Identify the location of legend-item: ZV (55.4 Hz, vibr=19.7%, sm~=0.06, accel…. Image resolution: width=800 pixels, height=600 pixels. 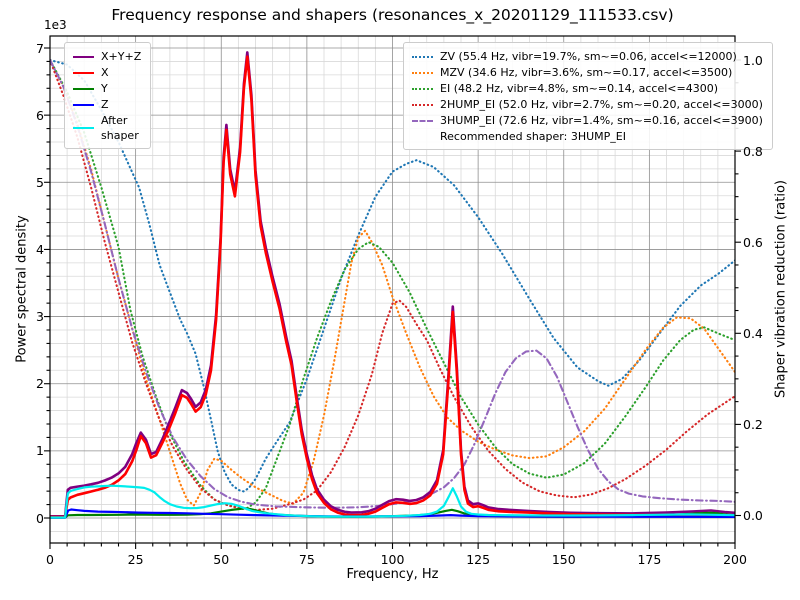
(587, 56).